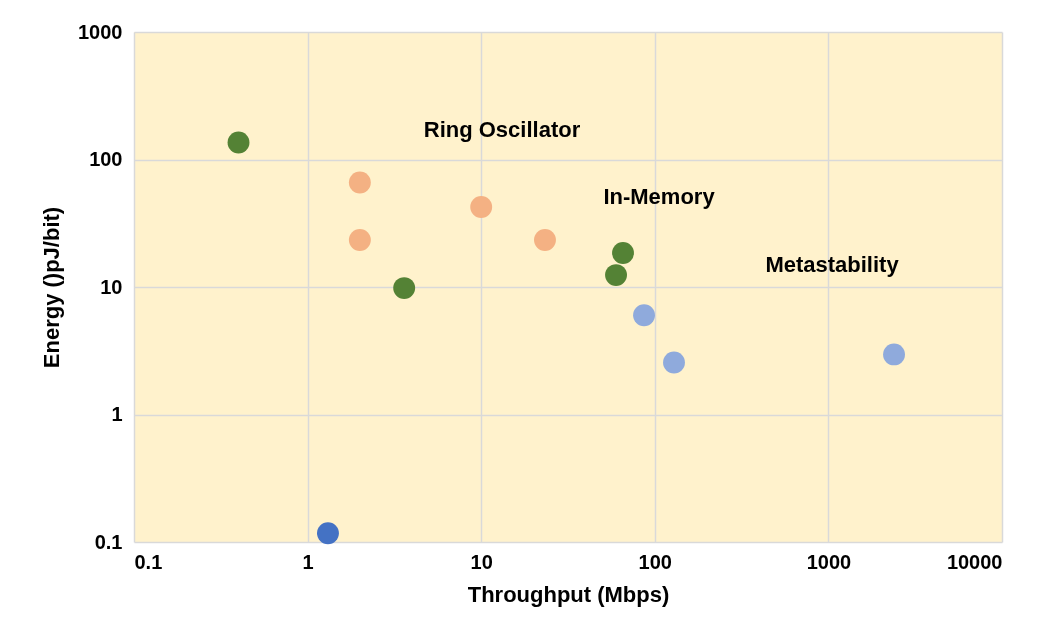  Describe the element at coordinates (655, 561) in the screenshot. I see `x-tick-label: 100` at that location.